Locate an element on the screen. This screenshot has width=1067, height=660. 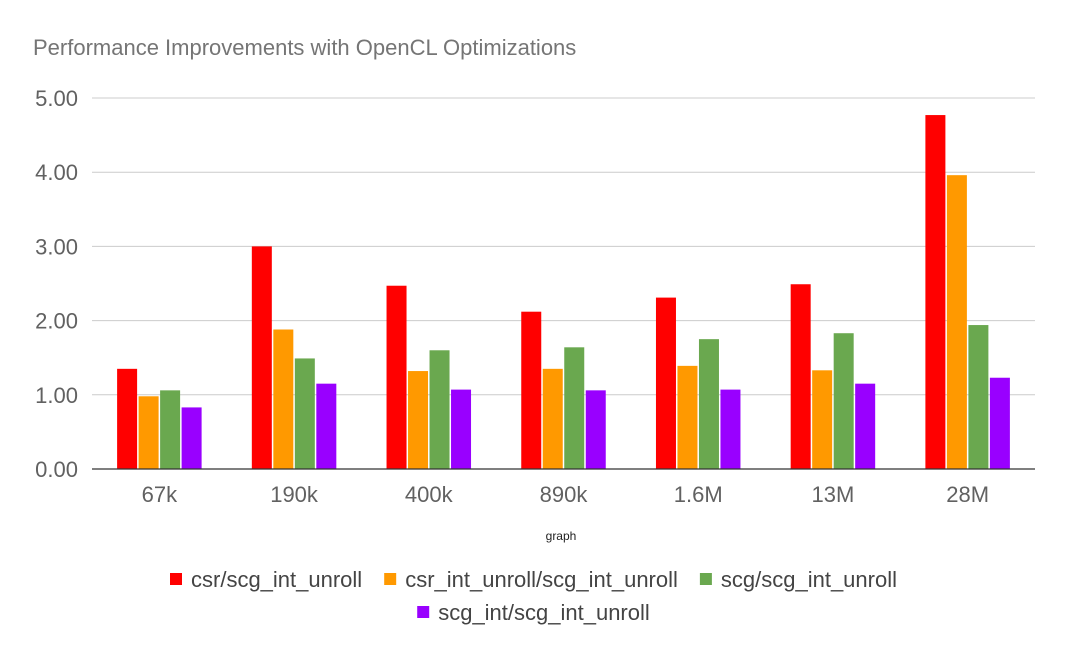
y-tick-label: 2.00 is located at coordinates (56, 321).